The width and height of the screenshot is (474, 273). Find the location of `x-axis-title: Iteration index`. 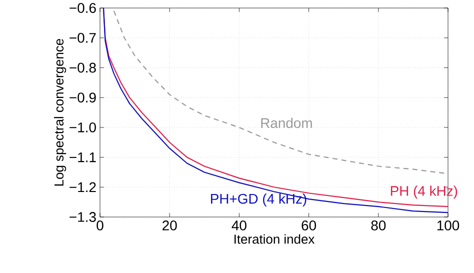

x-axis-title: Iteration index is located at coordinates (274, 239).